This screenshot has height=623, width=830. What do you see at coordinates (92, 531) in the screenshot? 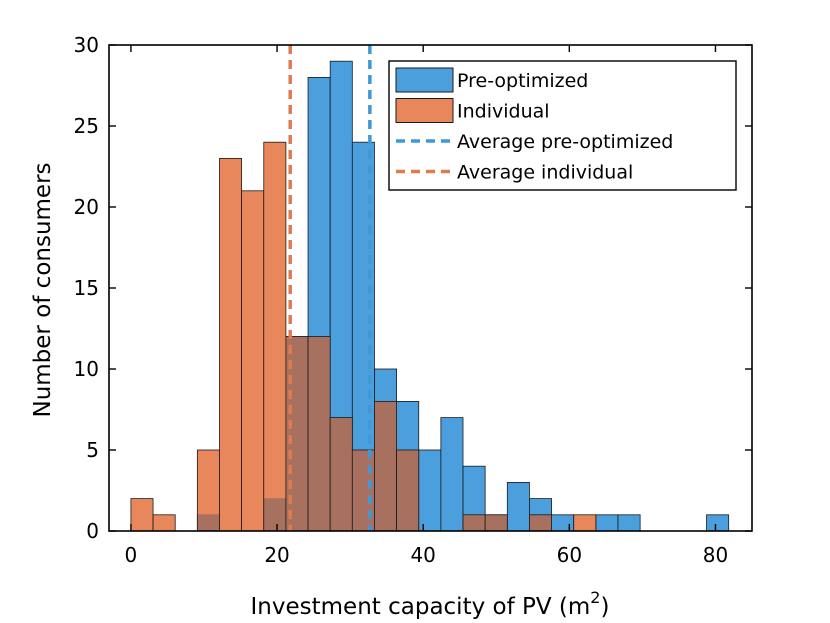
I see `y-tick-label-0: 0` at bounding box center [92, 531].